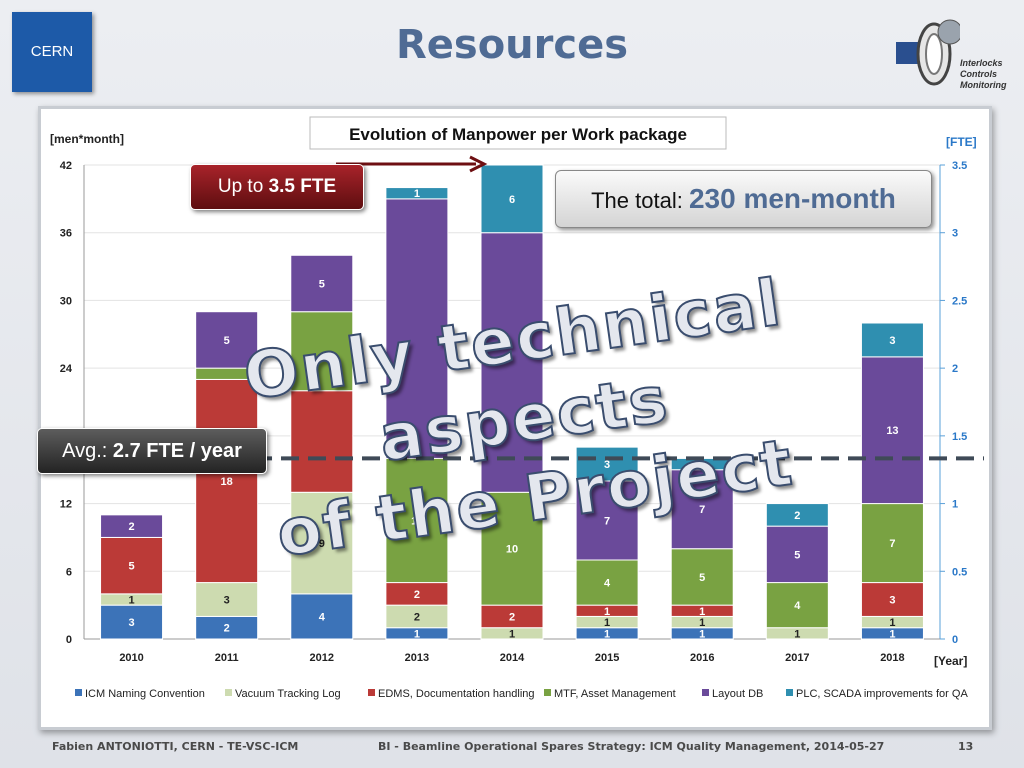  What do you see at coordinates (69, 640) in the screenshot?
I see `y-tick-label: 0` at bounding box center [69, 640].